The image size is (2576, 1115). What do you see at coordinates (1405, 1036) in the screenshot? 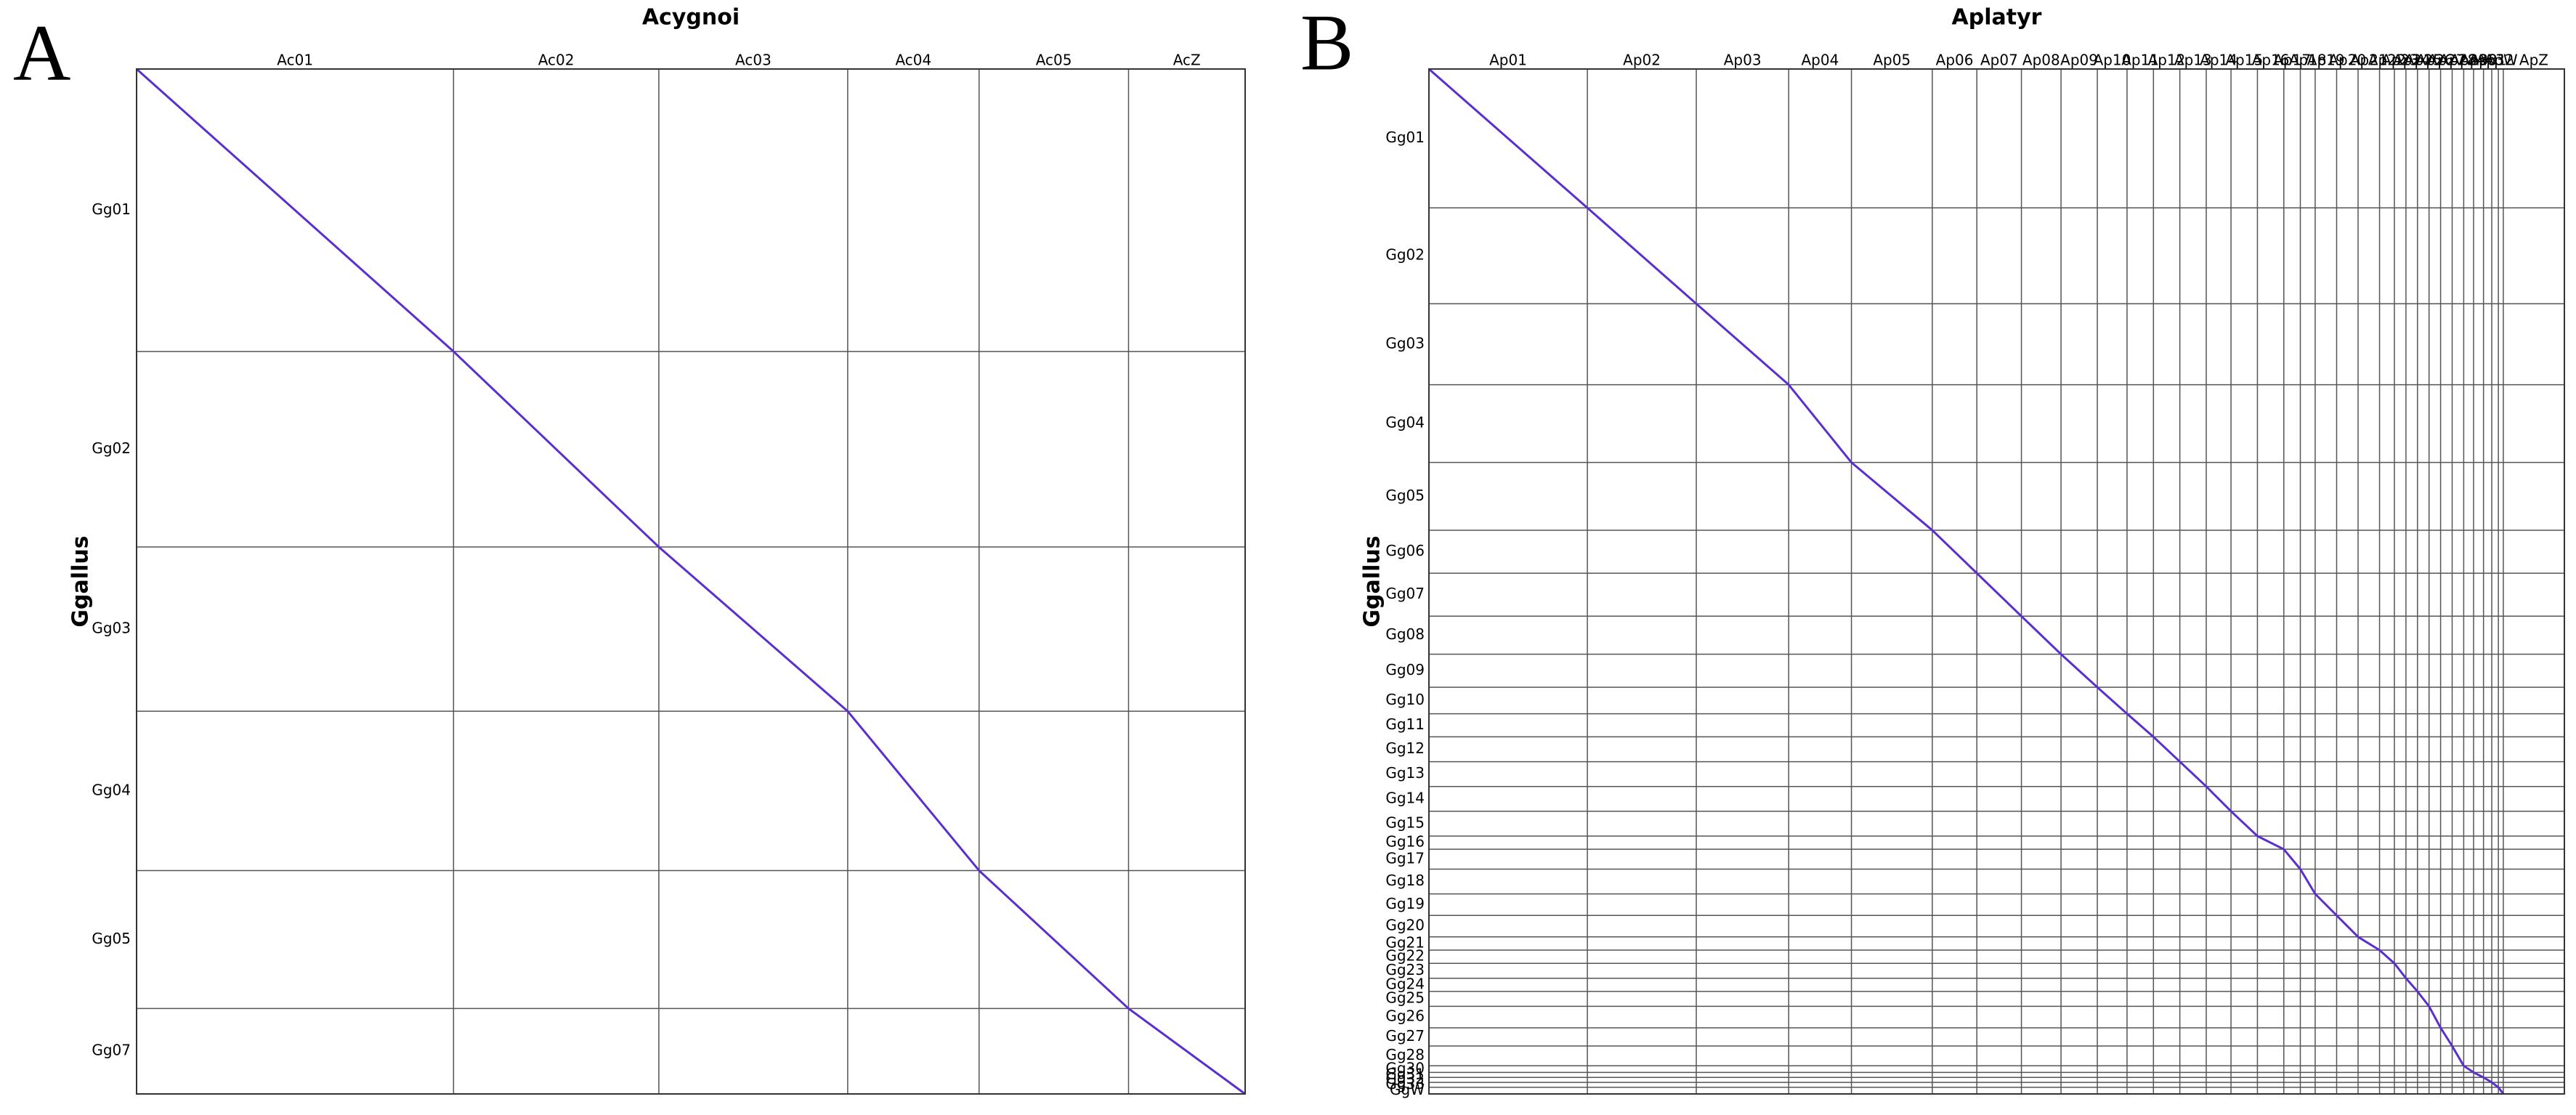
I see `row-label: Gg27` at bounding box center [1405, 1036].